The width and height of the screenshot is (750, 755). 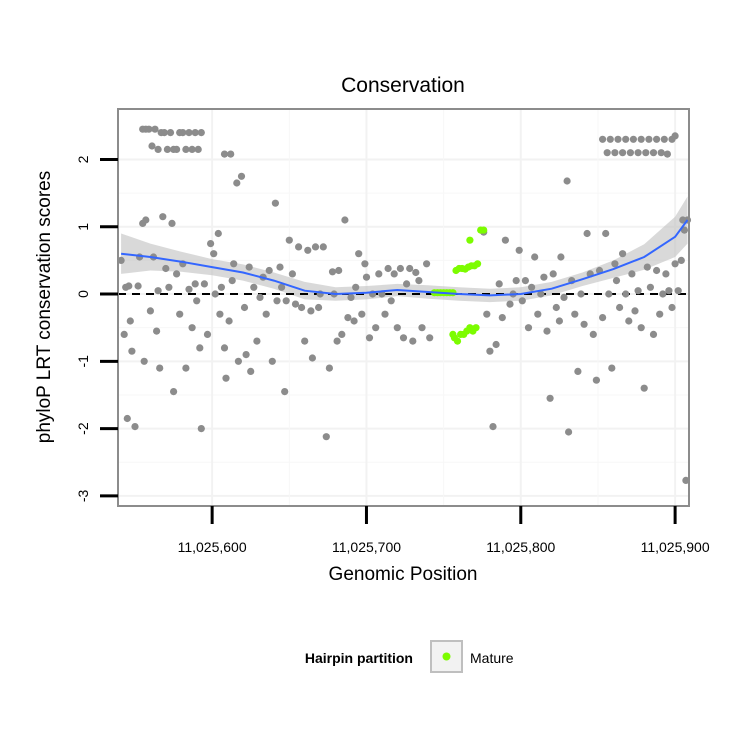 I want to click on y-tick-label: -3, so click(x=83, y=495).